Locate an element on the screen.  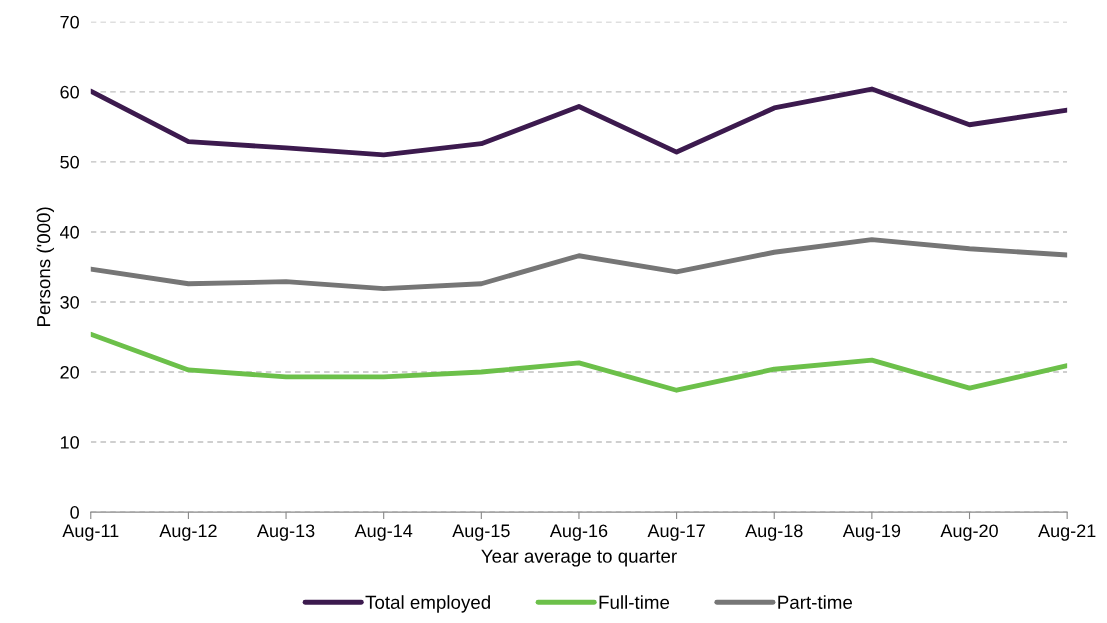
x-tick-label: Aug-16 is located at coordinates (578, 532).